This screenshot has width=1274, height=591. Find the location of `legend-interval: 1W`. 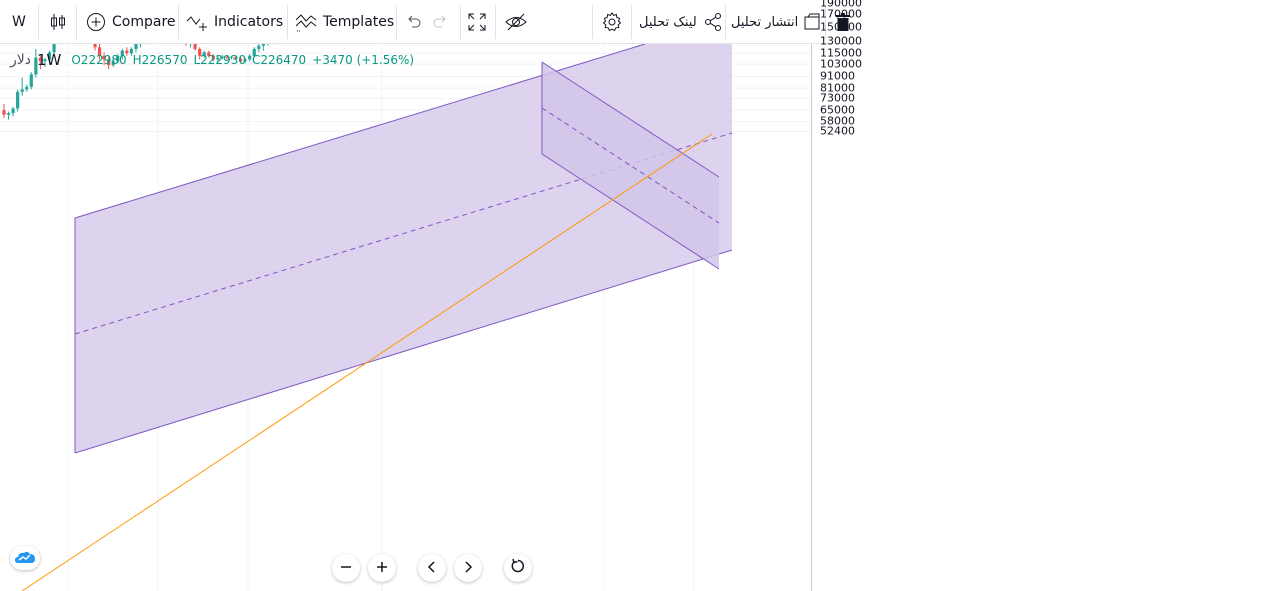

legend-interval: 1W is located at coordinates (49, 60).